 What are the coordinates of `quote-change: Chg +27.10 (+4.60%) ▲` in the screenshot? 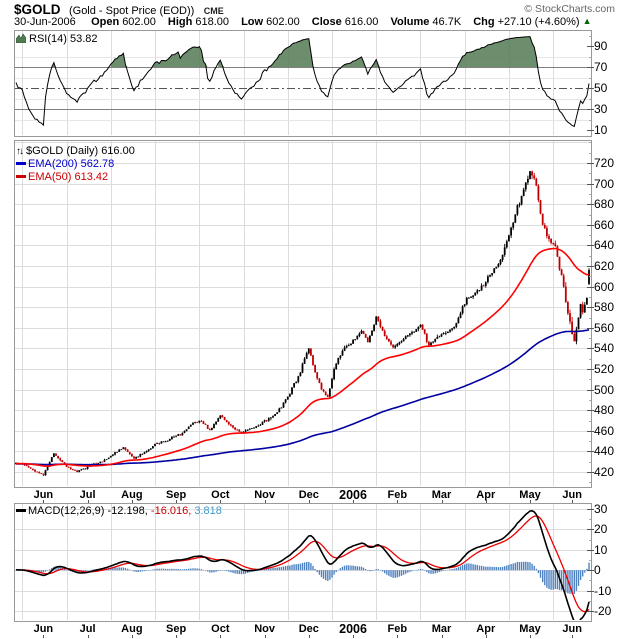 It's located at (532, 22).